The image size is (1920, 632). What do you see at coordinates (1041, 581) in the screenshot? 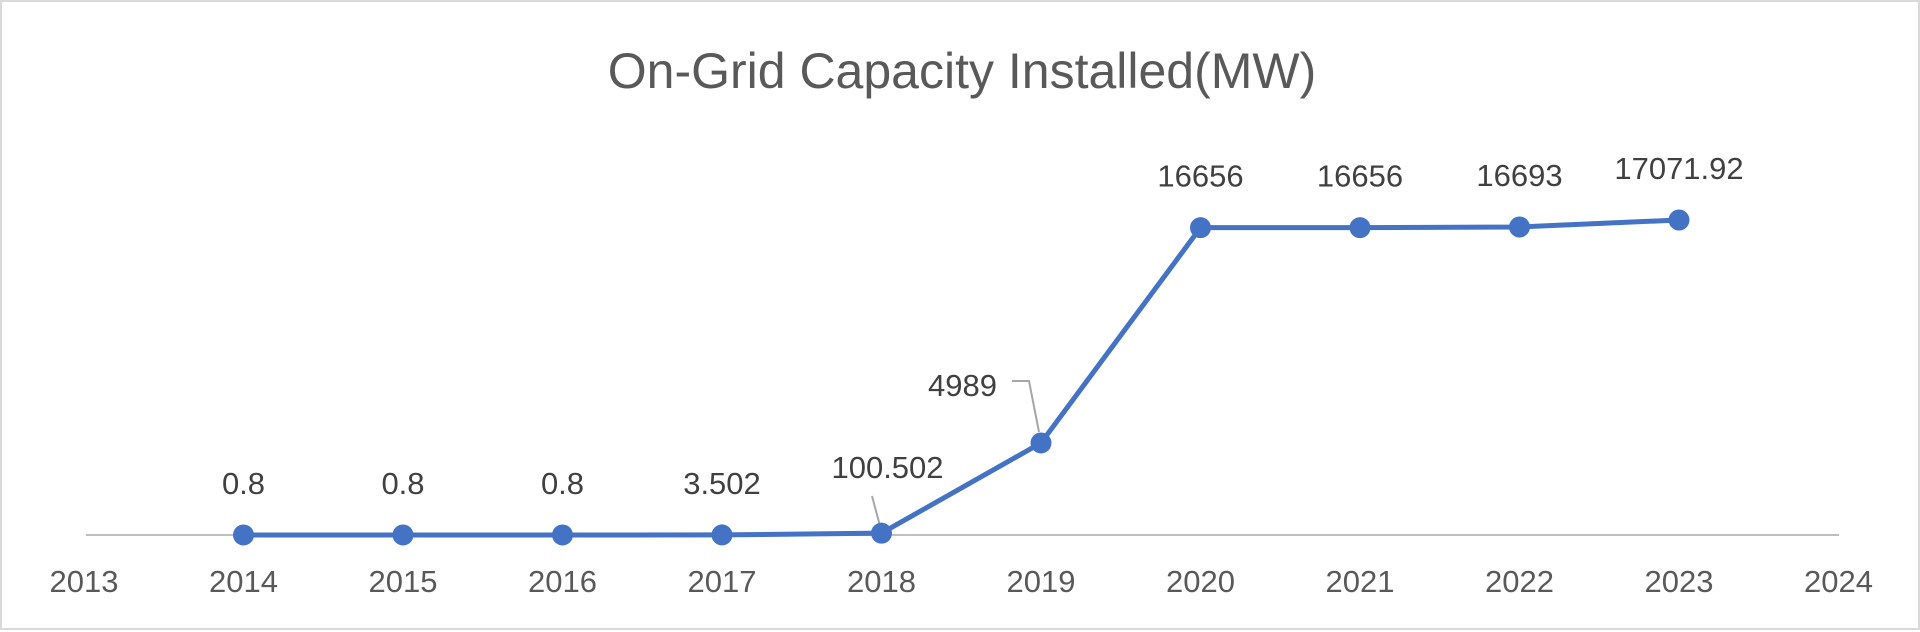
I see `x-tick-label-2019: 2019` at bounding box center [1041, 581].